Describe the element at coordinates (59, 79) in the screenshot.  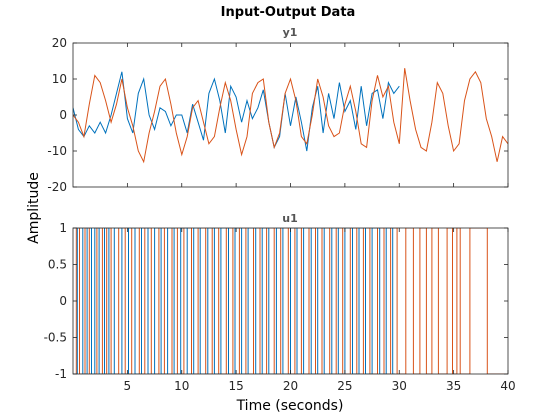
I see `y-tick-label: 10` at that location.